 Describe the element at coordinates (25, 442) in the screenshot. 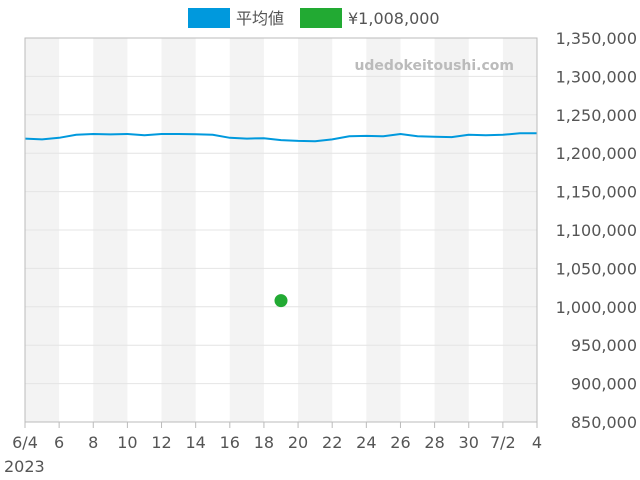

I see `x-tick-label: 6/4` at that location.